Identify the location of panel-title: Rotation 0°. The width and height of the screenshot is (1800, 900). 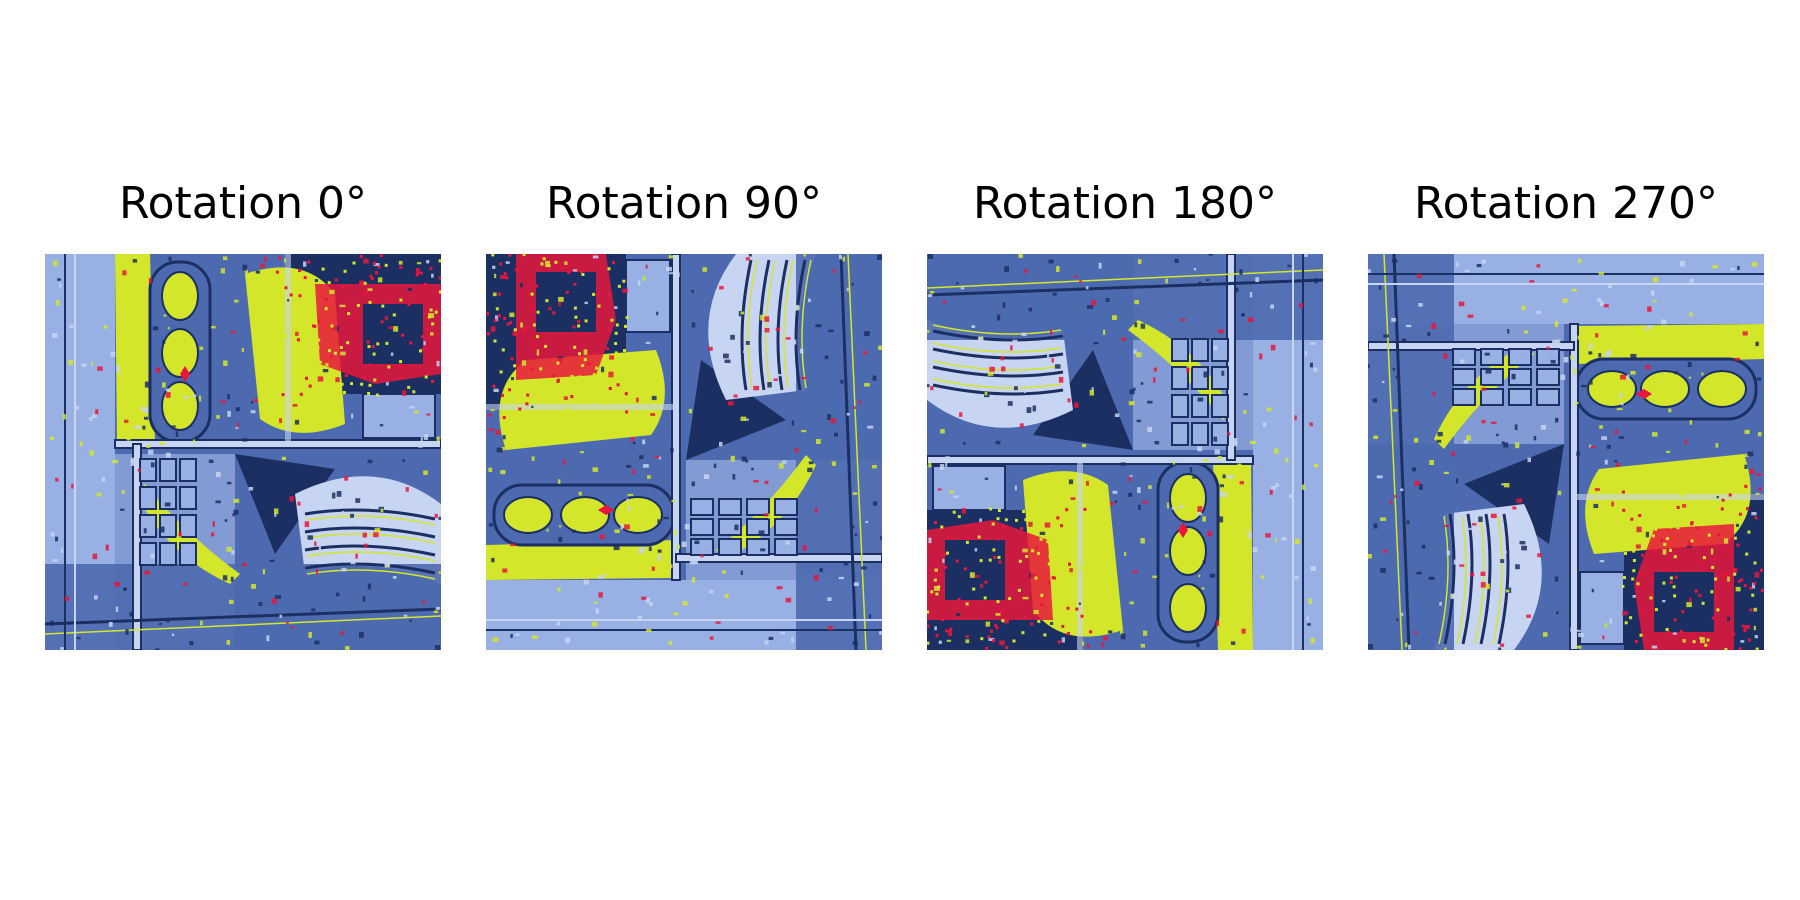
(243, 203).